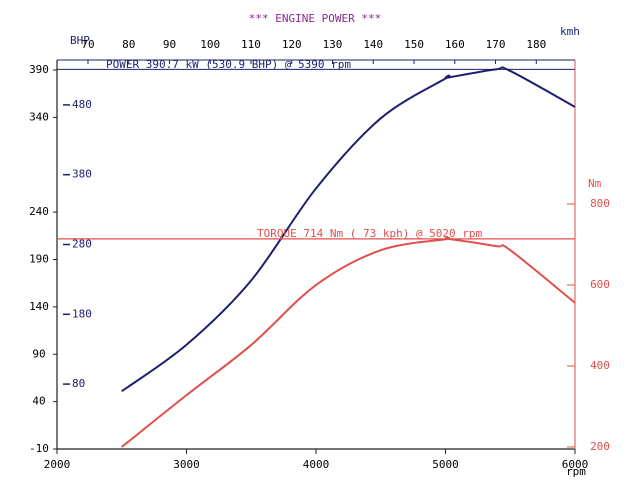  What do you see at coordinates (82, 243) in the screenshot?
I see `bhp-tick-label: 280` at bounding box center [82, 243].